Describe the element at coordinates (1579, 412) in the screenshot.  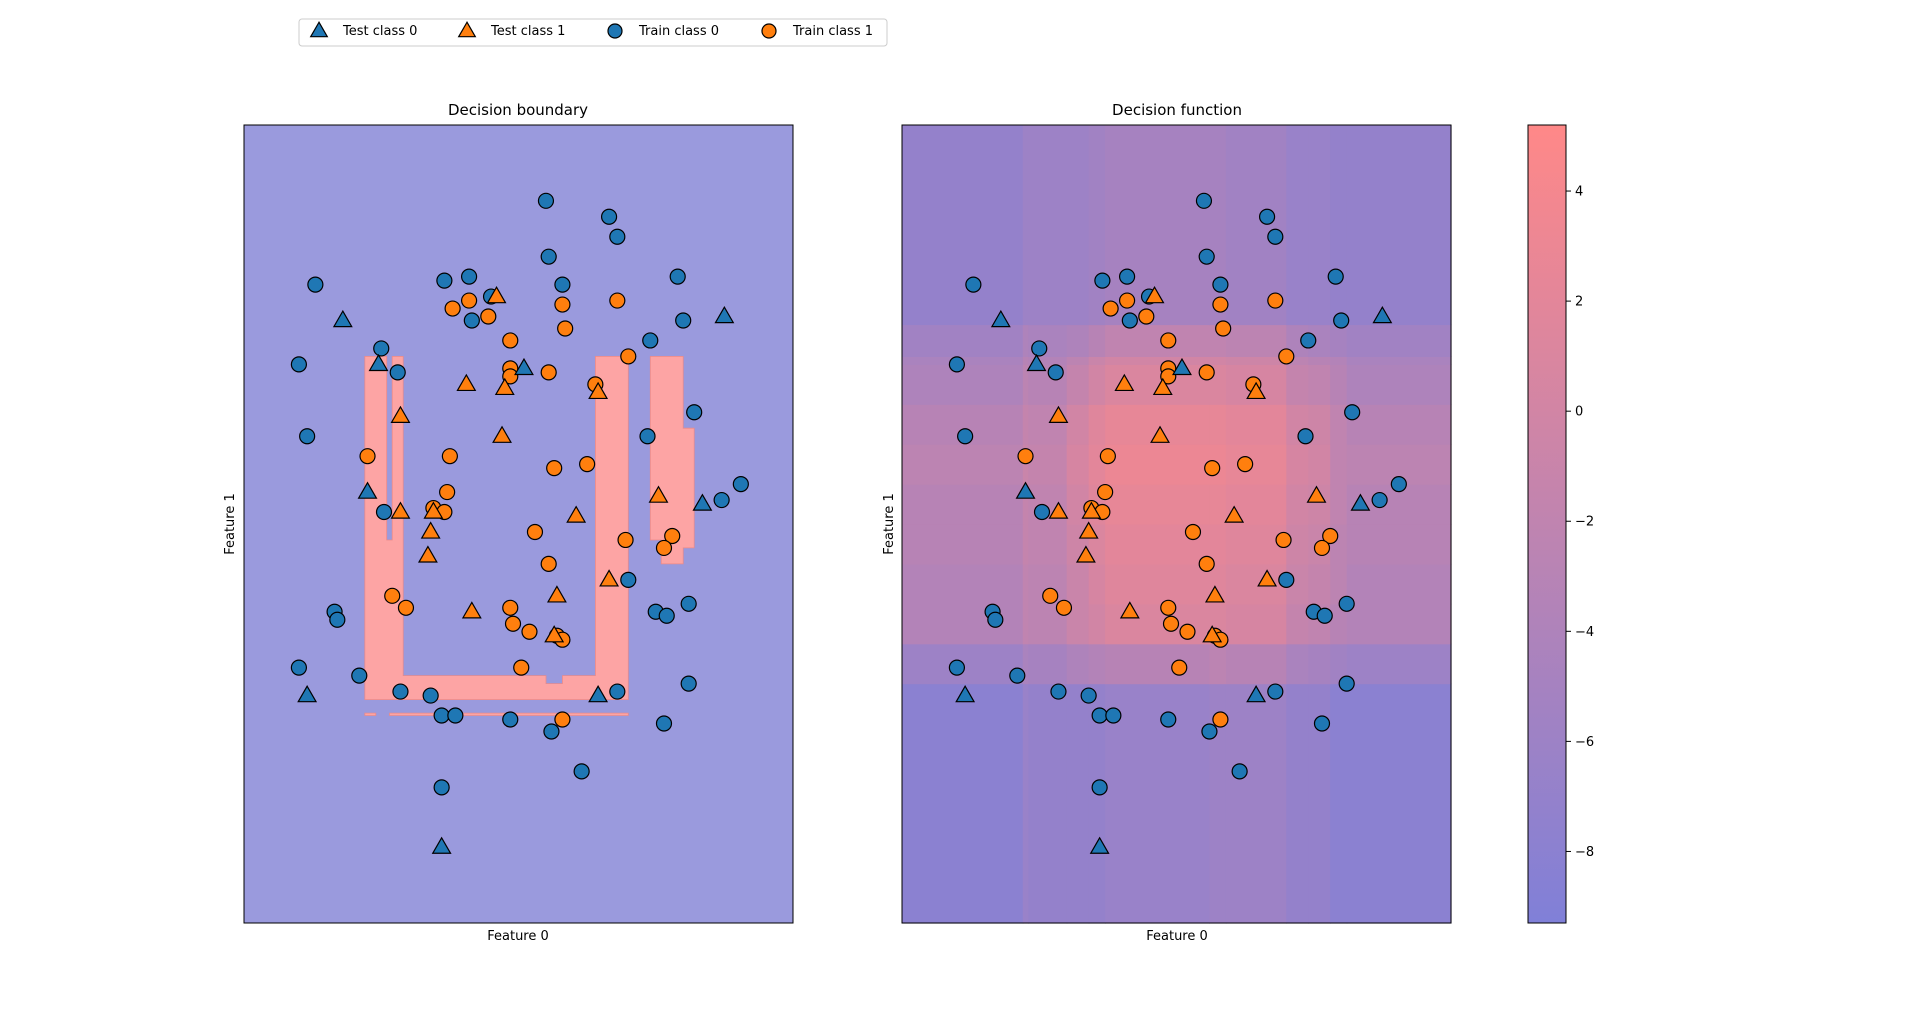
I see `colorbar-tick-label: 0` at that location.